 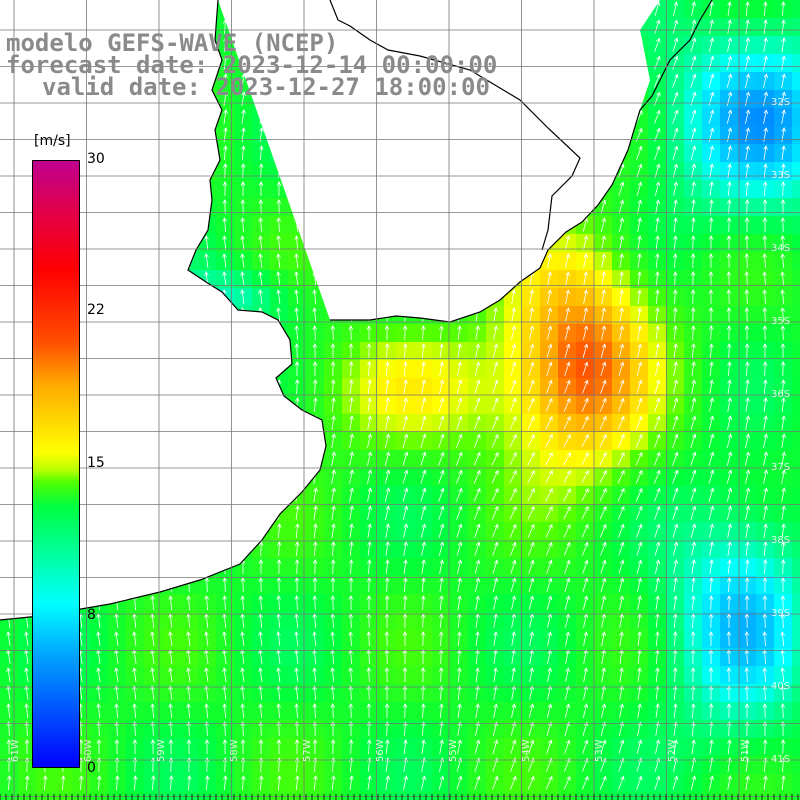 I want to click on lat-label: 41S, so click(x=781, y=759).